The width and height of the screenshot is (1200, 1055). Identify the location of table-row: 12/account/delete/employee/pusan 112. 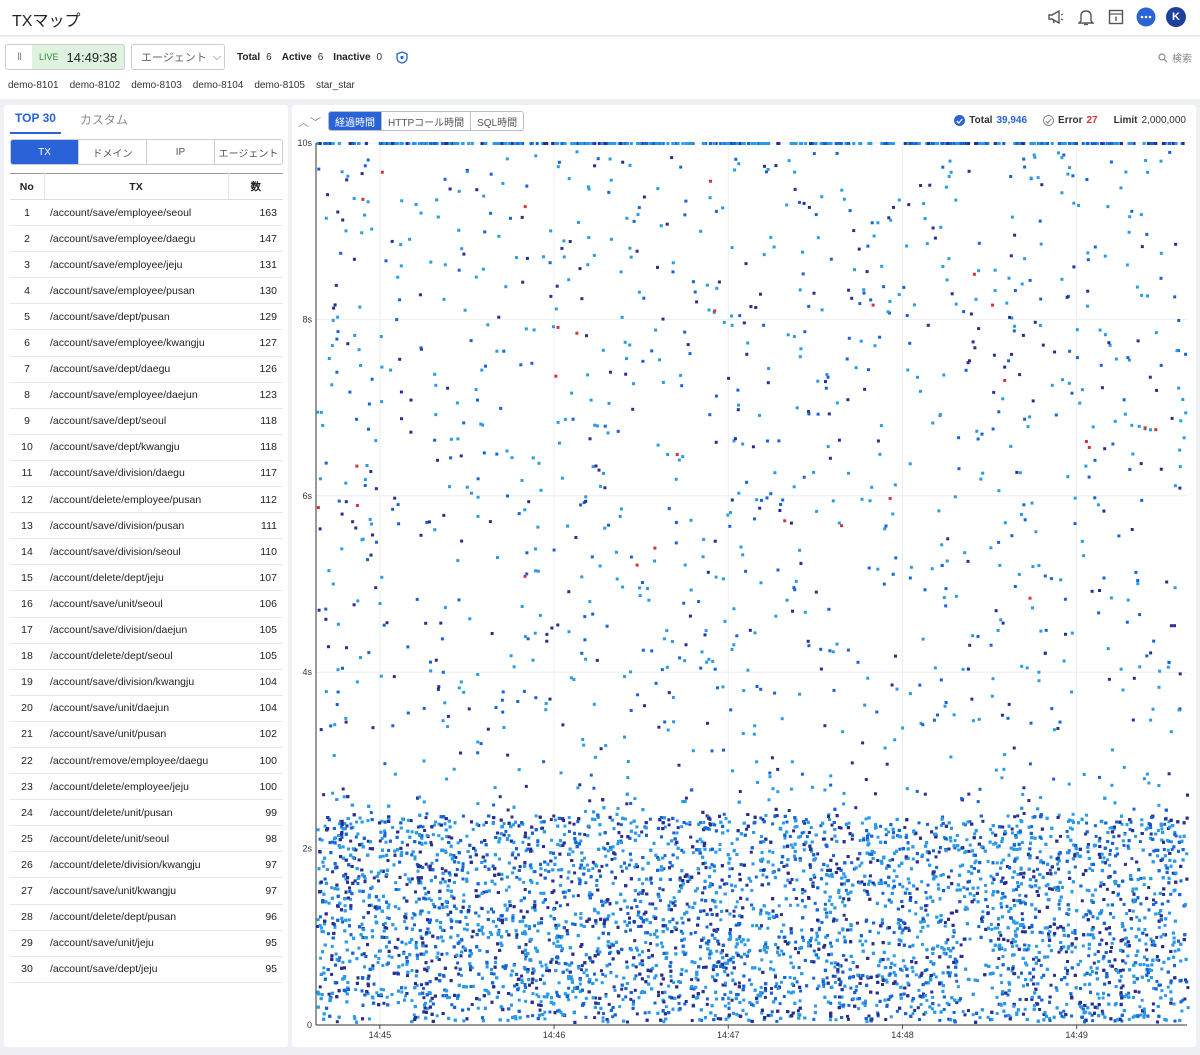
(146, 500).